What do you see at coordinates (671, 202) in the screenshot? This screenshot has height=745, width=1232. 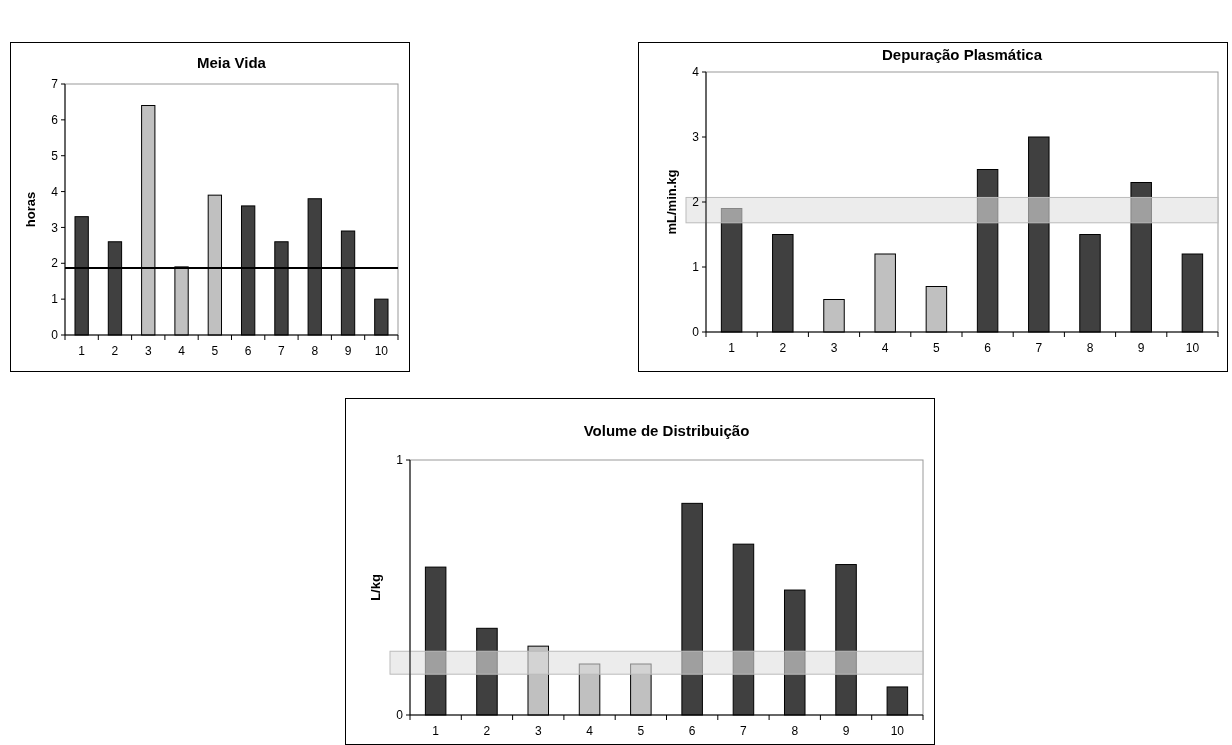 I see `y-axis-title: mL/min.kg` at bounding box center [671, 202].